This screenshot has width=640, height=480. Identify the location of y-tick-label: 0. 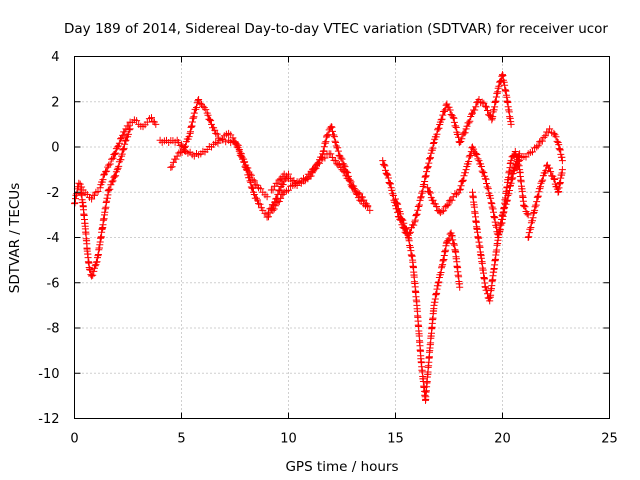
(55, 148).